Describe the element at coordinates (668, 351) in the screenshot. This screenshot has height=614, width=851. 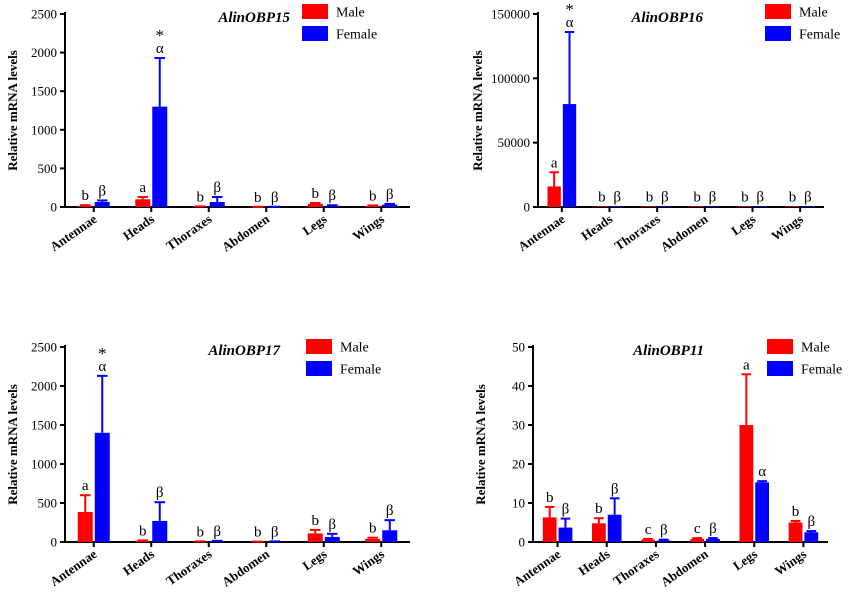
I see `chart-title: AlinOBP11` at that location.